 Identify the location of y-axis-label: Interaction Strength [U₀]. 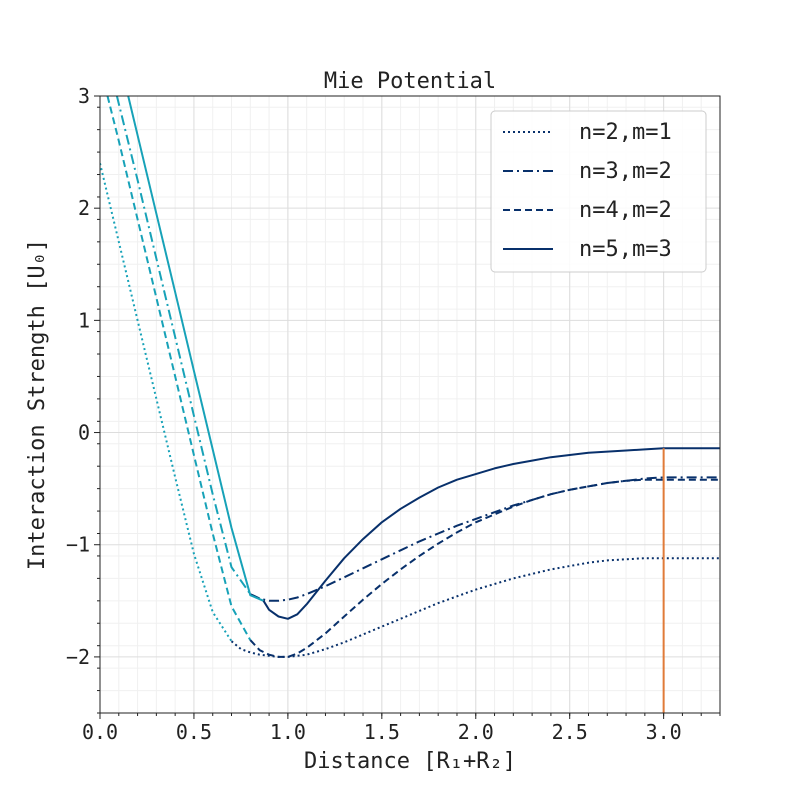
(37, 404).